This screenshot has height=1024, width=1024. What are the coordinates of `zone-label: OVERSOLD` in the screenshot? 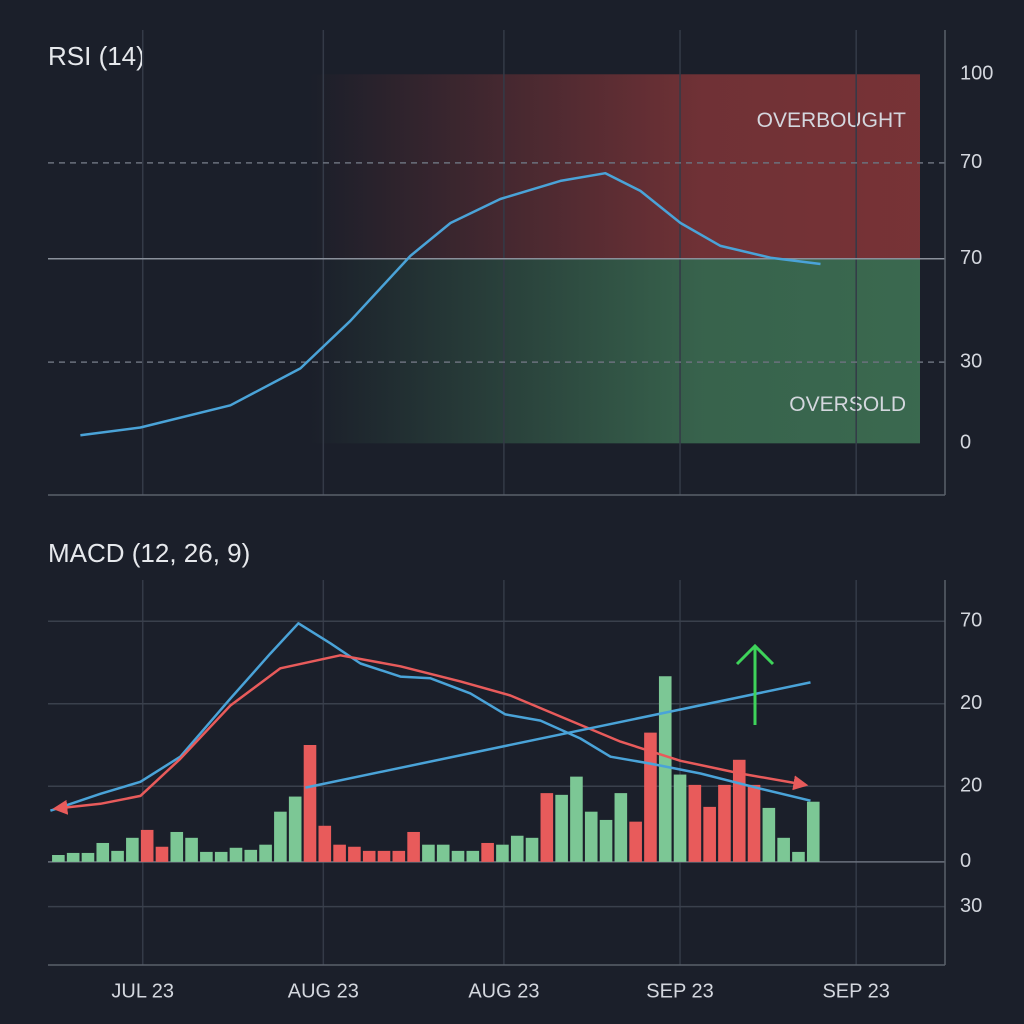 It's located at (847, 404).